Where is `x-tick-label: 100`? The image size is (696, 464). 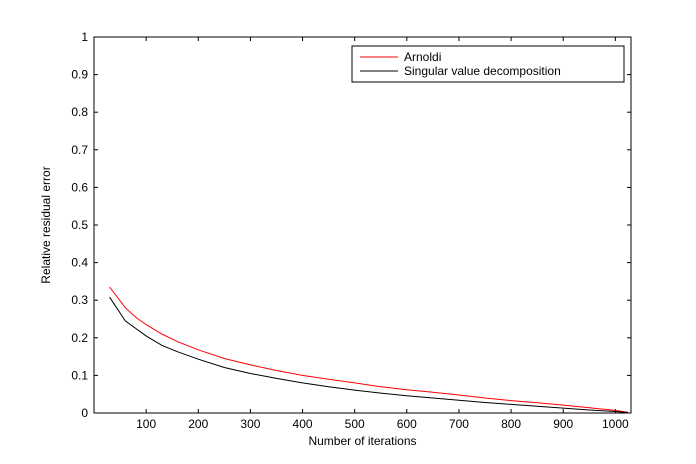
x-tick-label: 100 is located at coordinates (146, 424).